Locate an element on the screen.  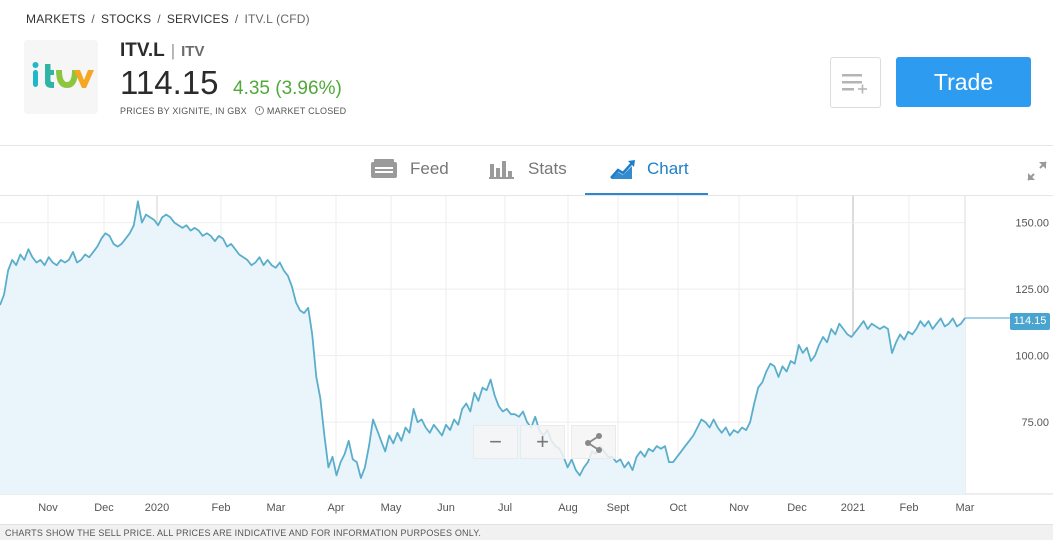
instrument-name: ITV is located at coordinates (193, 51).